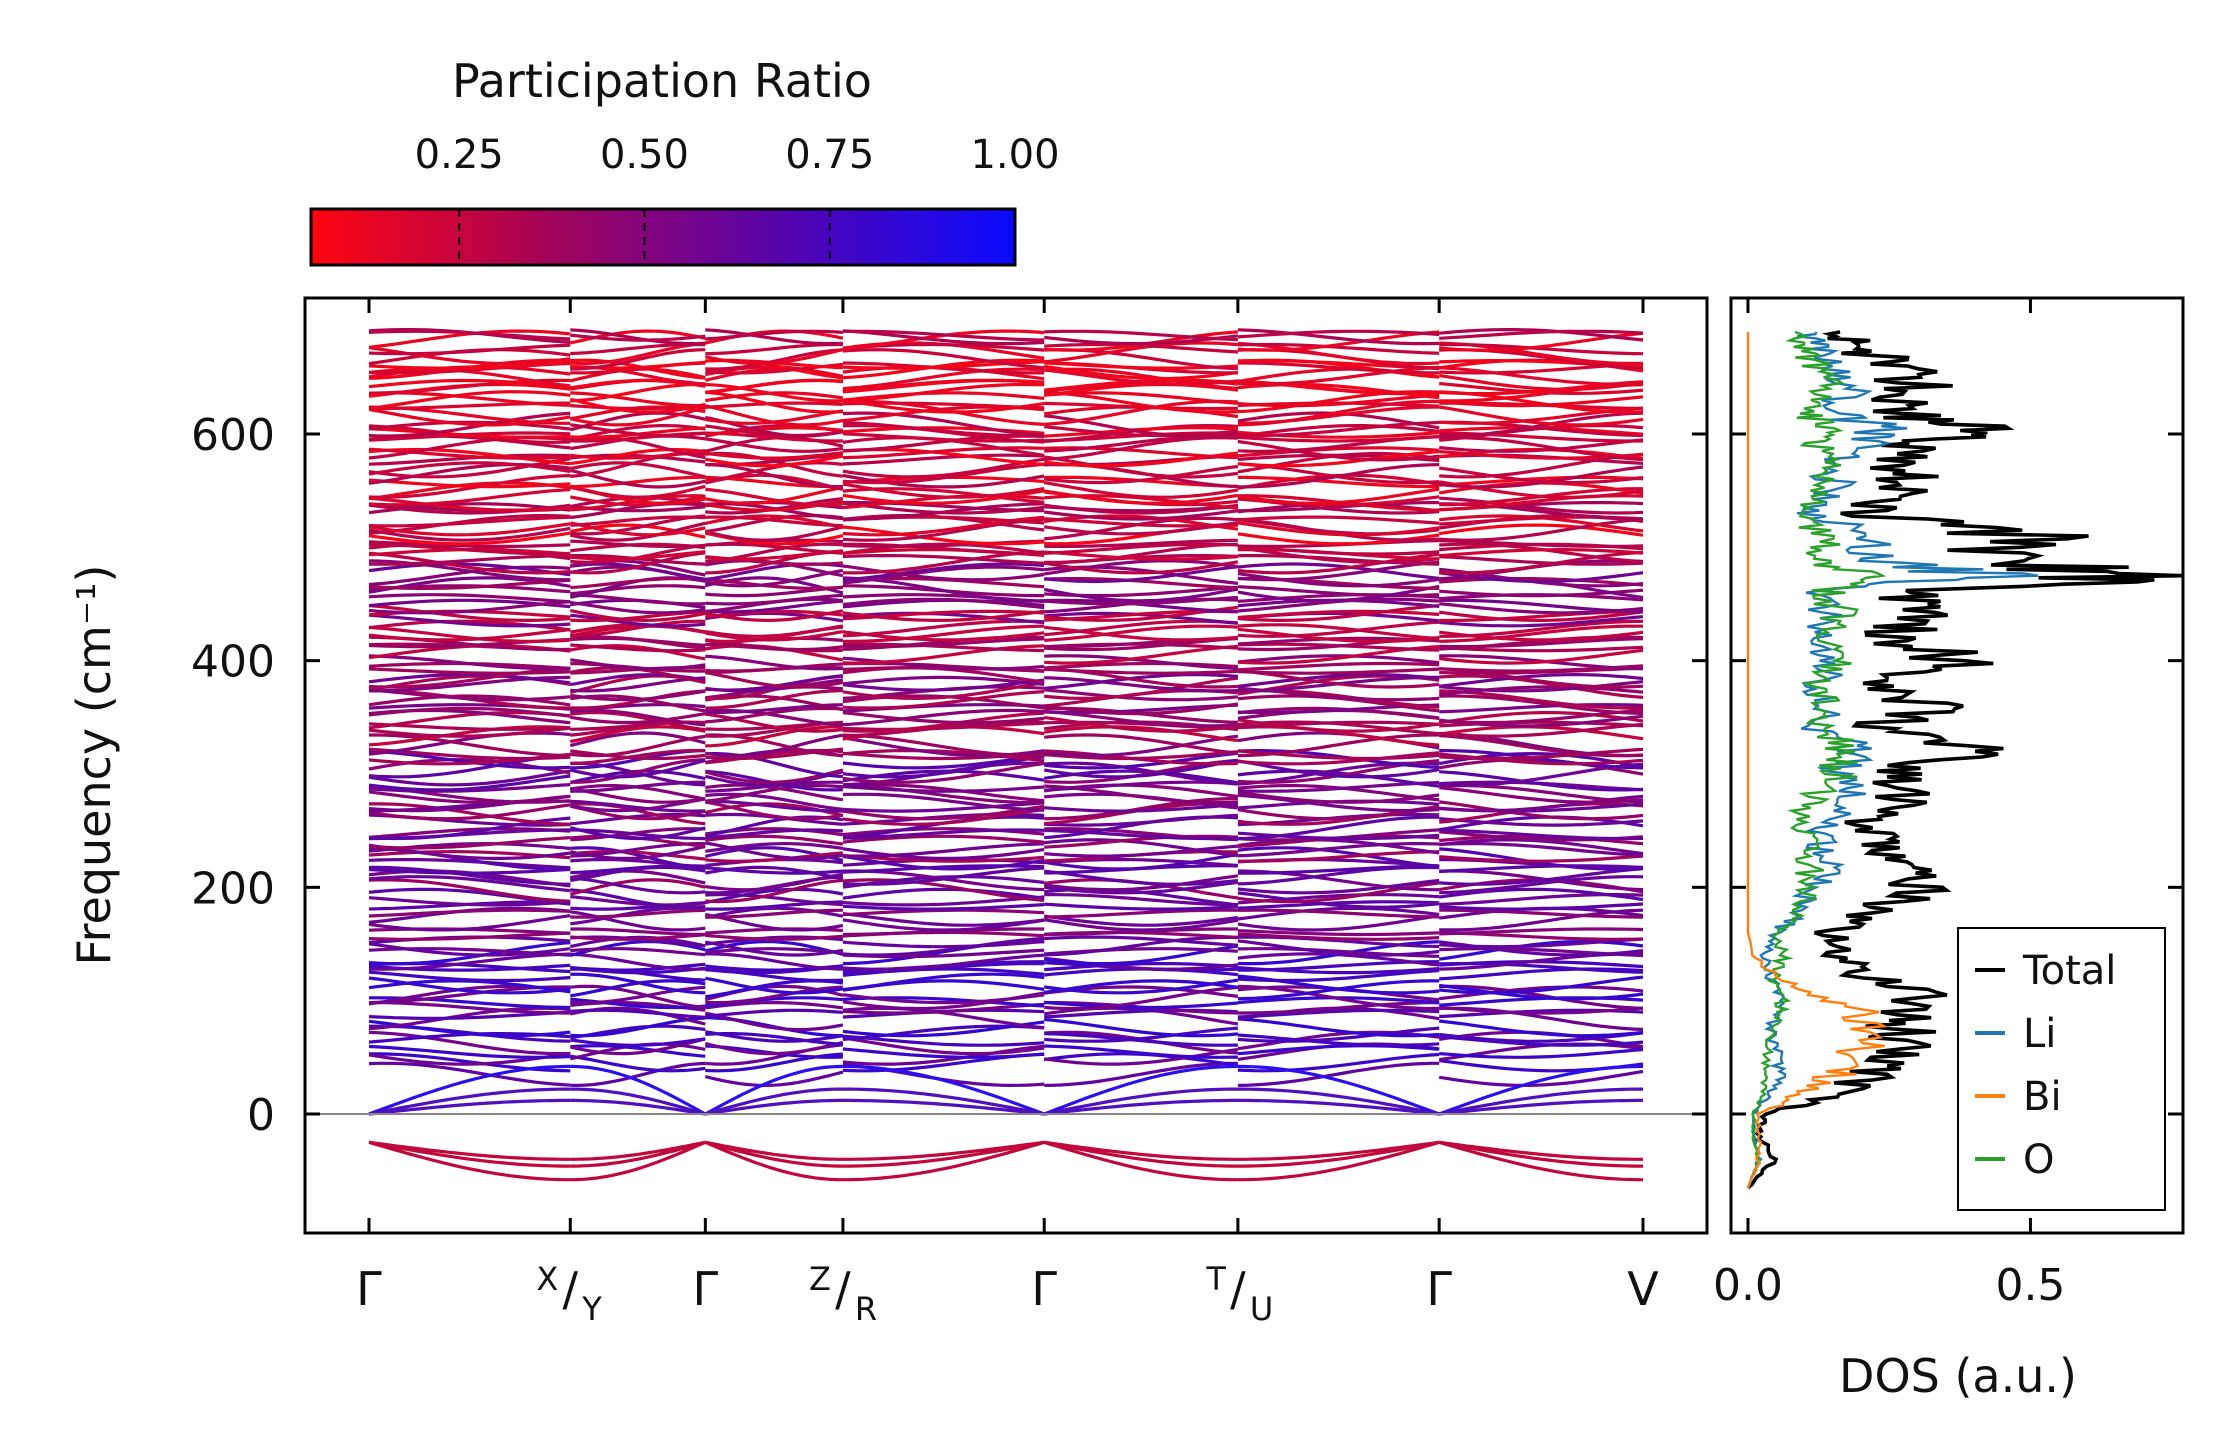  What do you see at coordinates (2042, 1097) in the screenshot?
I see `legend-entry: Bi` at bounding box center [2042, 1097].